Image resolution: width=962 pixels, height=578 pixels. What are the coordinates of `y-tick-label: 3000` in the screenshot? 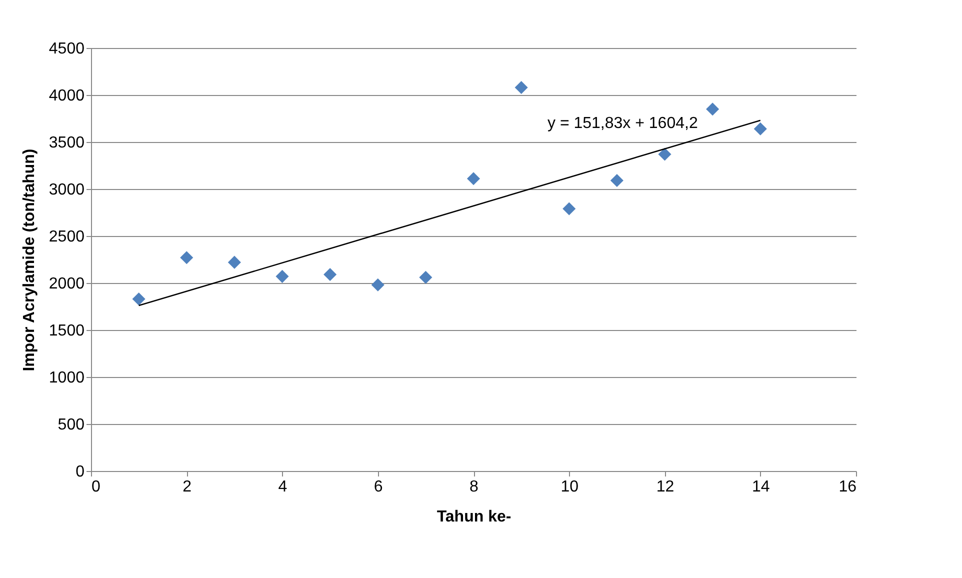 It's located at (66, 190).